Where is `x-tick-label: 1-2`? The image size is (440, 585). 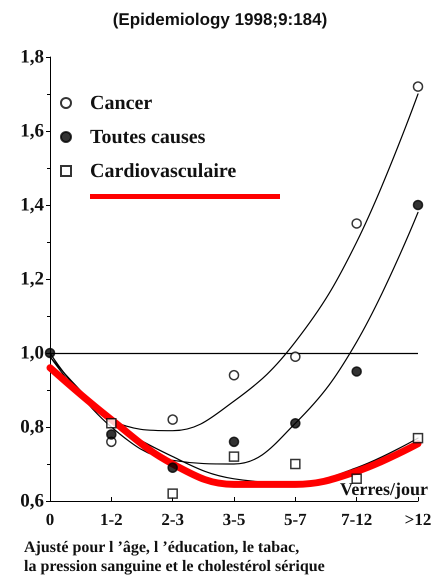
x-tick-label: 1-2 is located at coordinates (111, 519).